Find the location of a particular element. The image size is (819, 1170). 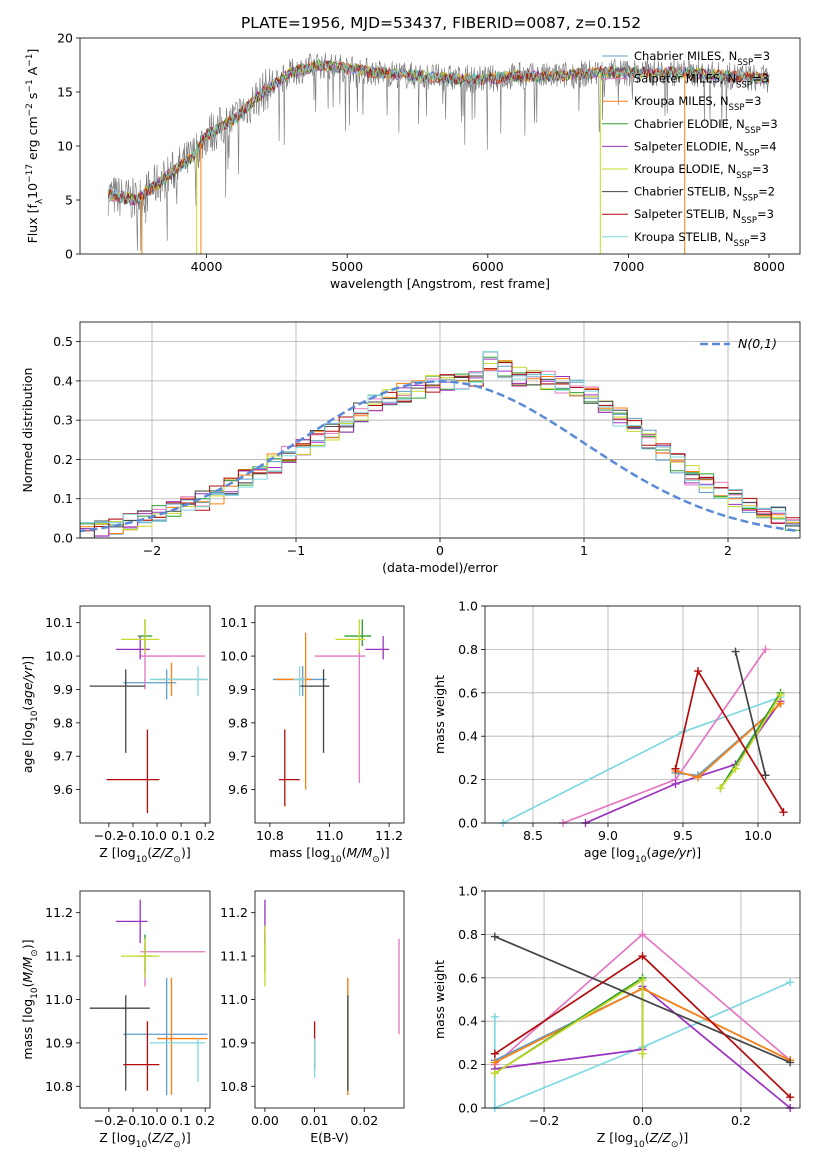

label-part: Normed distribution is located at coordinates (27, 430).